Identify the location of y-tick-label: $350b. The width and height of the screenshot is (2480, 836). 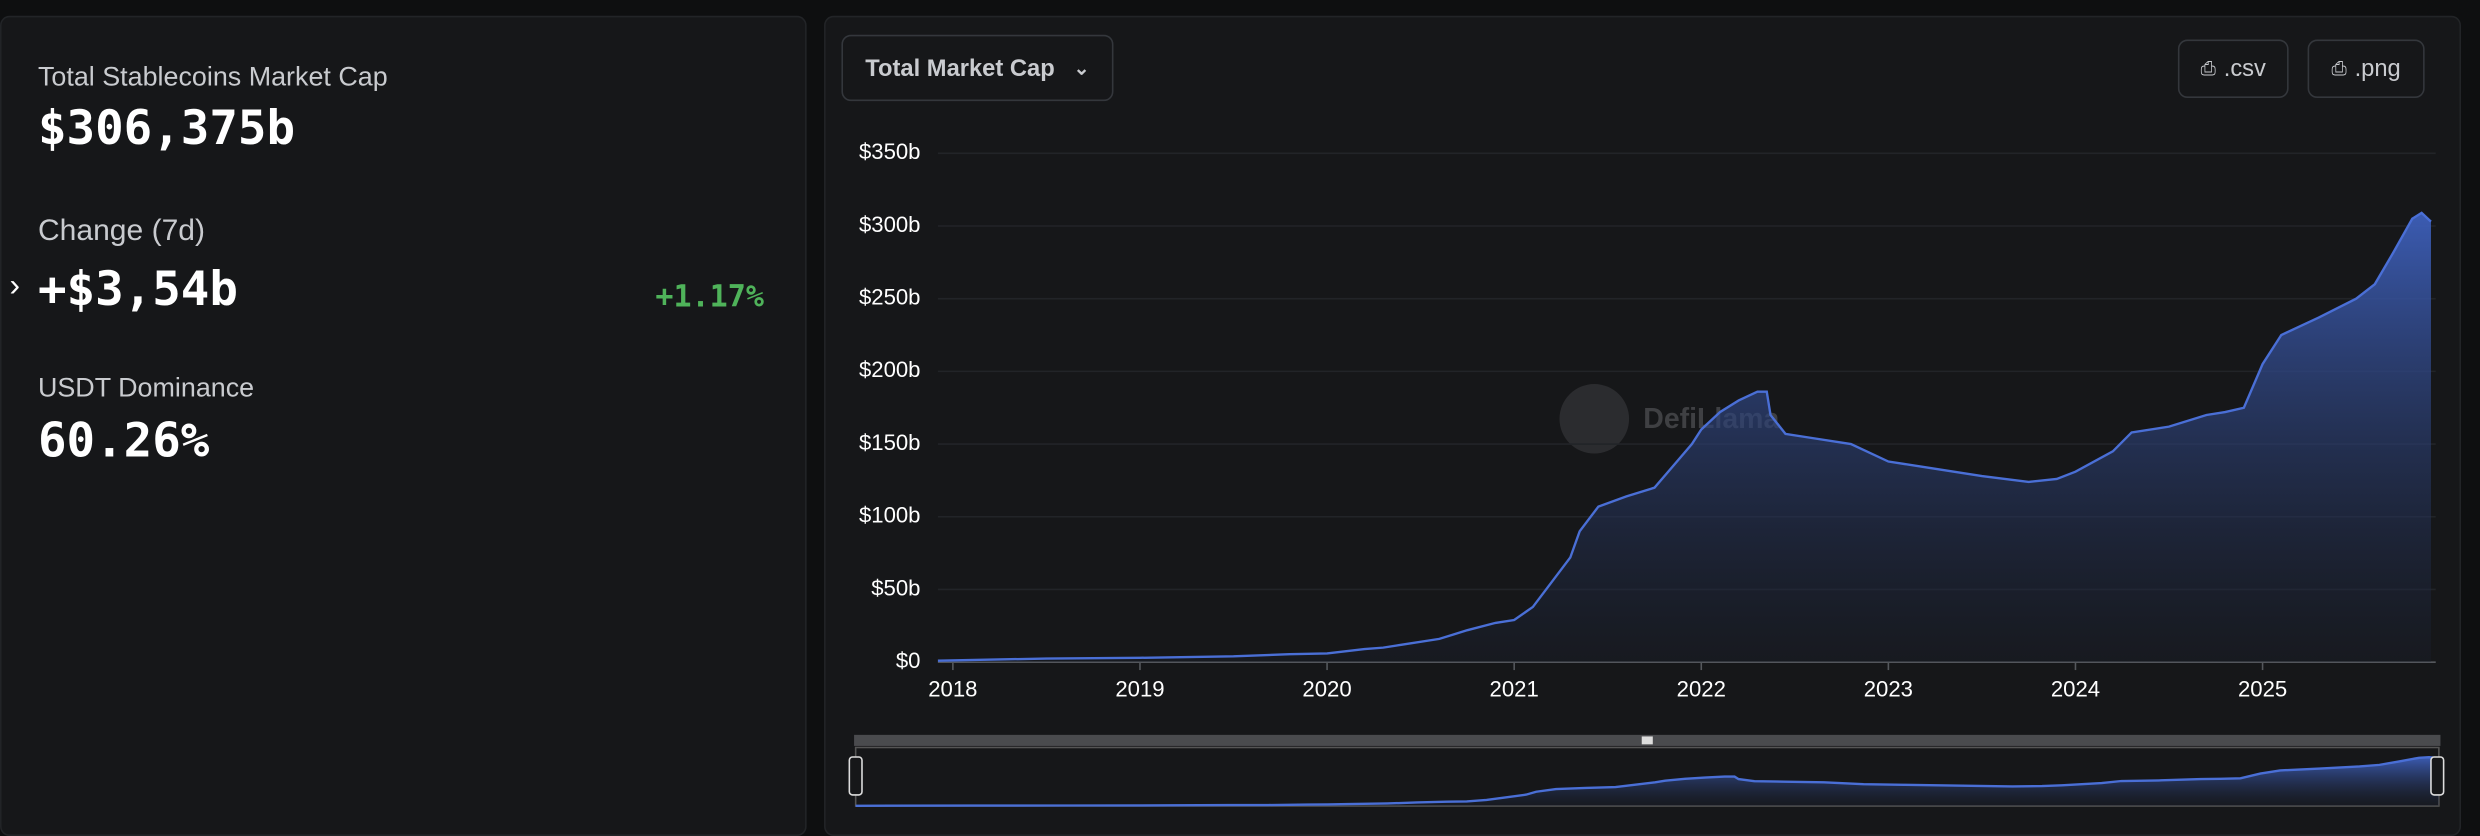
(890, 151).